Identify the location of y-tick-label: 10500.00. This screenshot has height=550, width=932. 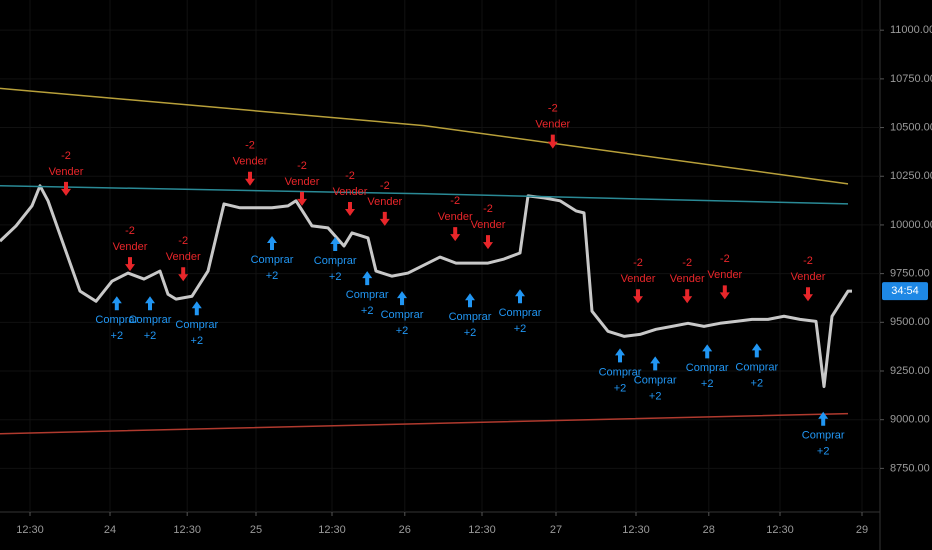
(911, 127).